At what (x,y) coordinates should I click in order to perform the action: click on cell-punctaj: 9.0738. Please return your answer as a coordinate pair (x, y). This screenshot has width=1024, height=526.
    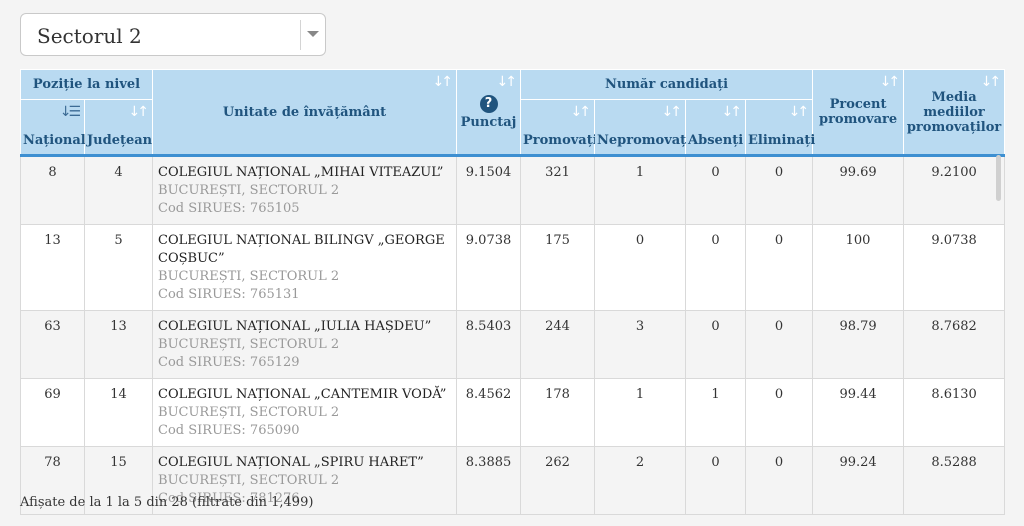
    Looking at the image, I should click on (489, 267).